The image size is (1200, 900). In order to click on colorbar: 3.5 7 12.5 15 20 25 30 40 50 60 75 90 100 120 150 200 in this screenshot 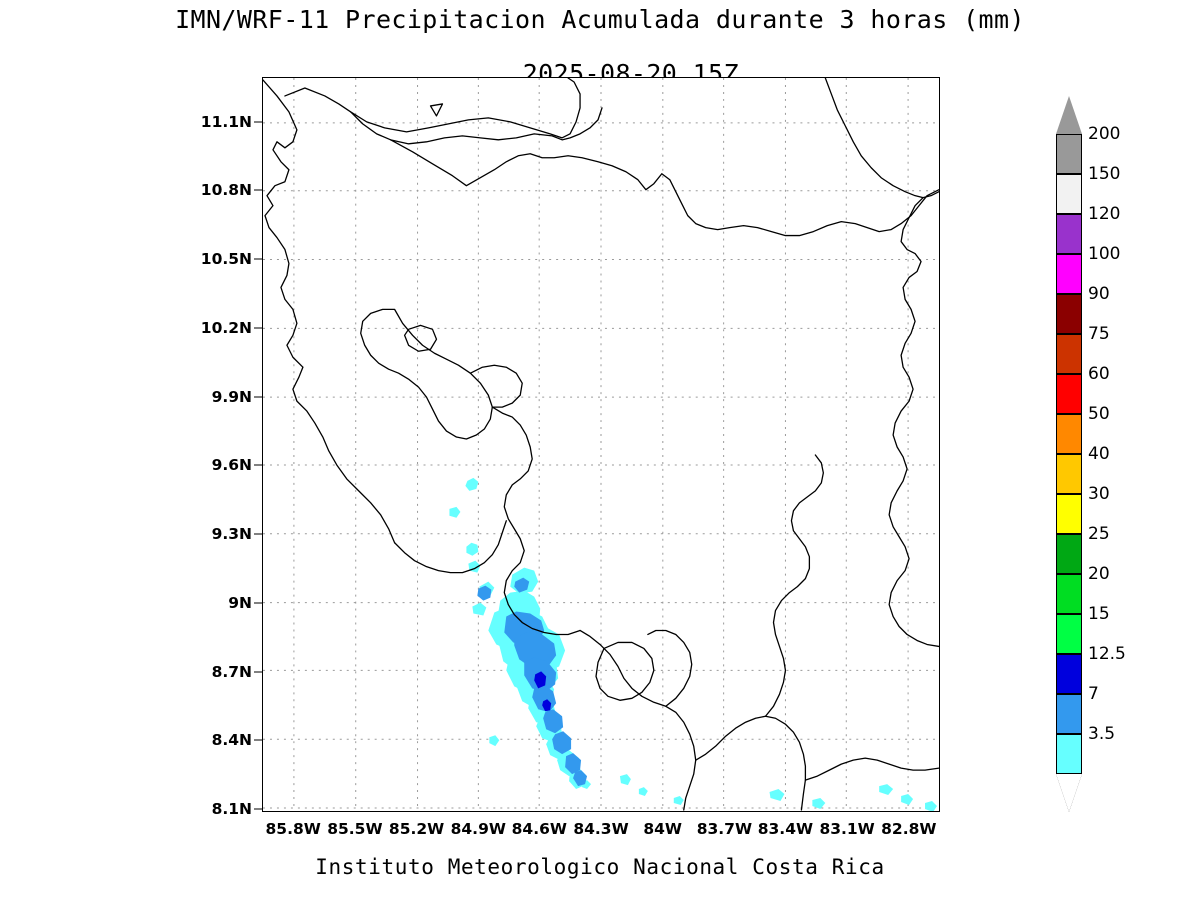, I will do `click(1090, 454)`.